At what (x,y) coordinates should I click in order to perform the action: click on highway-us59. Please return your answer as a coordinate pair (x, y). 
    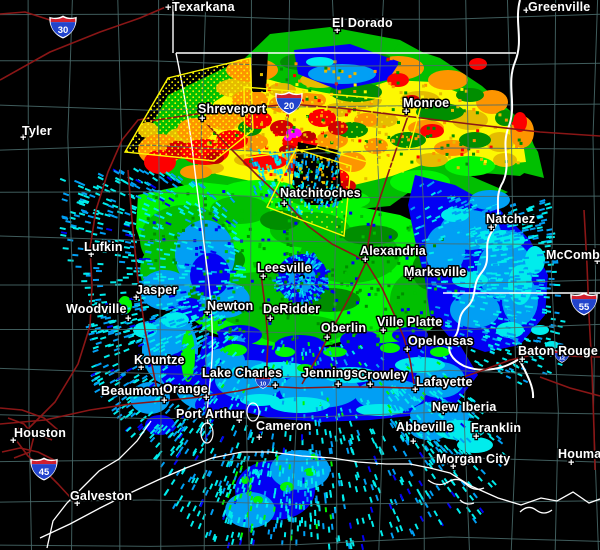
    Looking at the image, I should click on (87, 275).